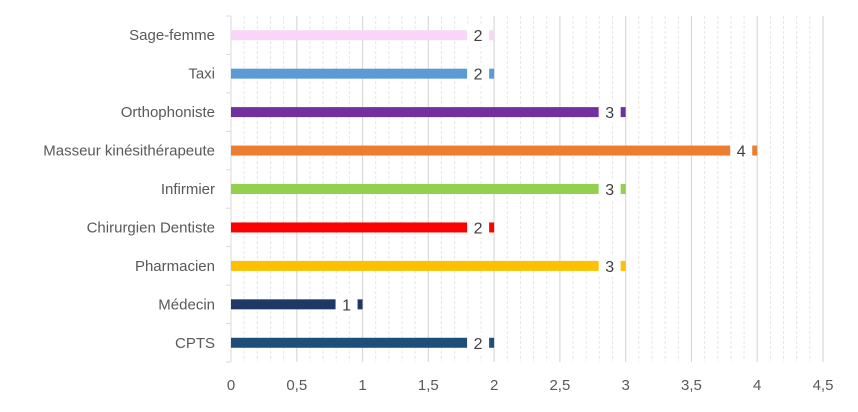 This screenshot has width=858, height=412. What do you see at coordinates (129, 151) in the screenshot?
I see `category-label: Masseur kinésithérapeute` at bounding box center [129, 151].